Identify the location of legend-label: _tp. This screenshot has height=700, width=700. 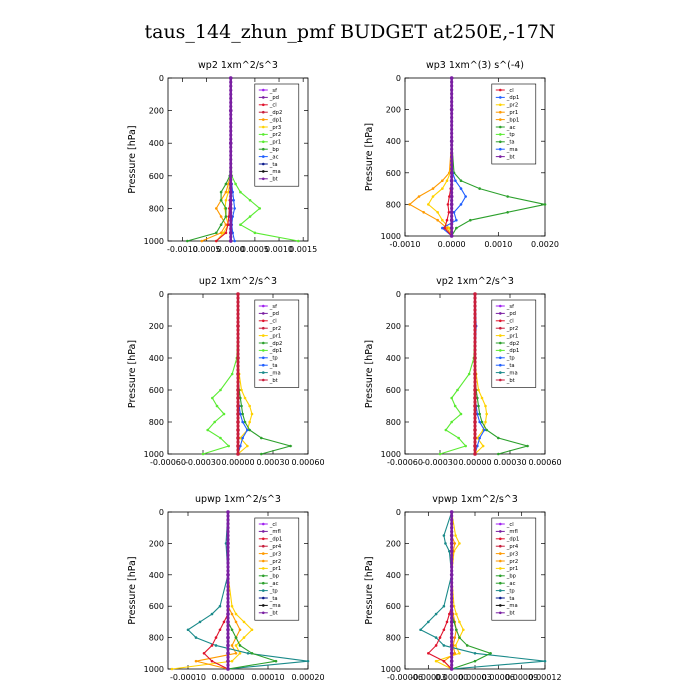
(511, 591).